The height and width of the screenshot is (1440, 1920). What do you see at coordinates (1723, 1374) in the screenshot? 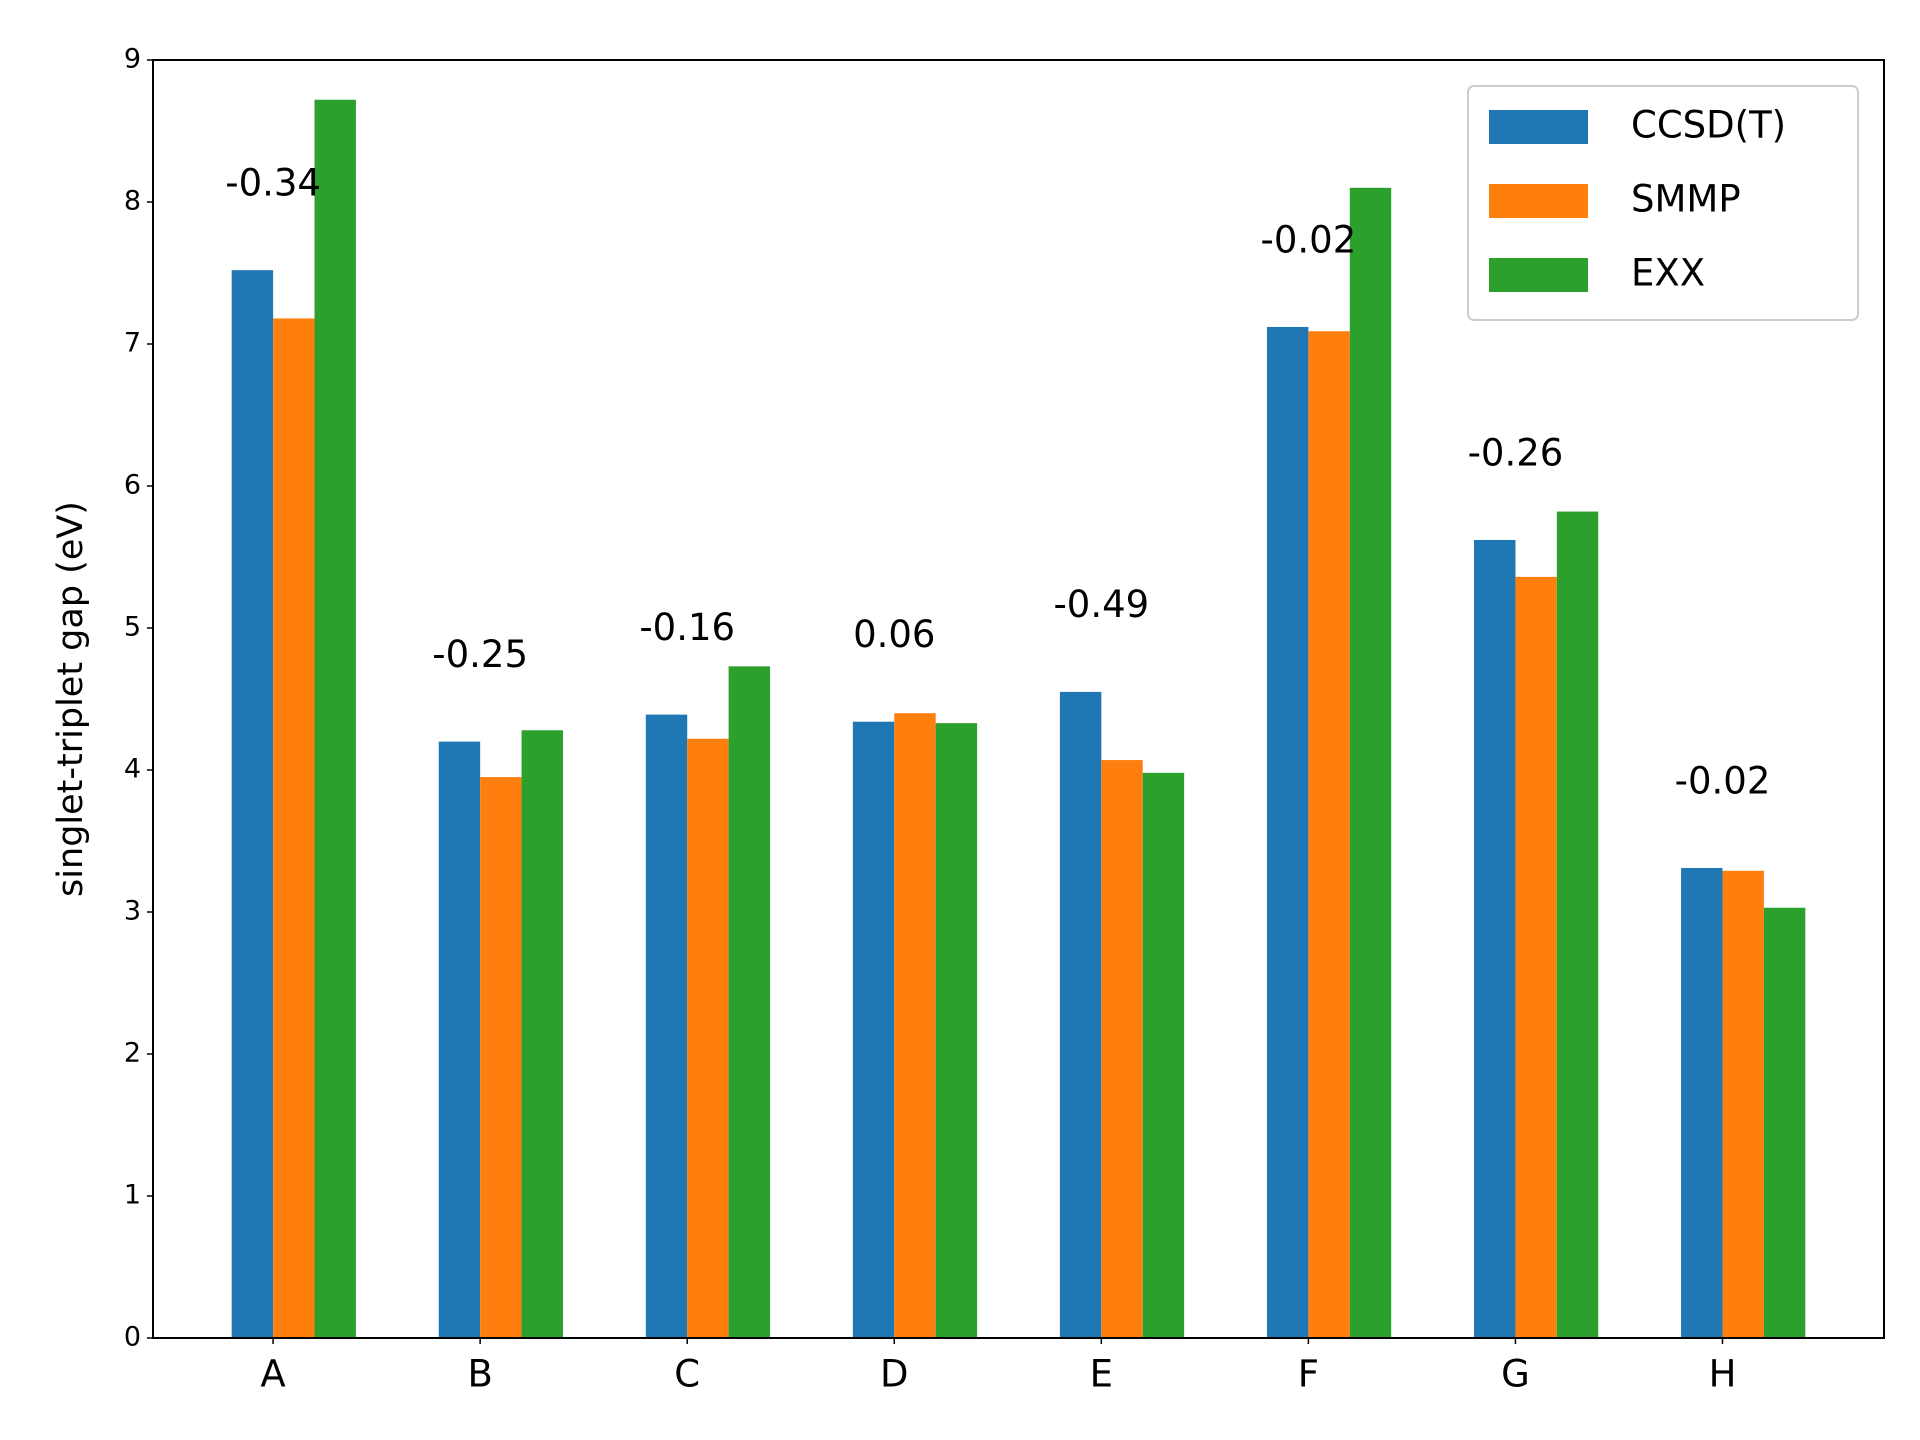
I see `x-tick-label: H` at bounding box center [1723, 1374].